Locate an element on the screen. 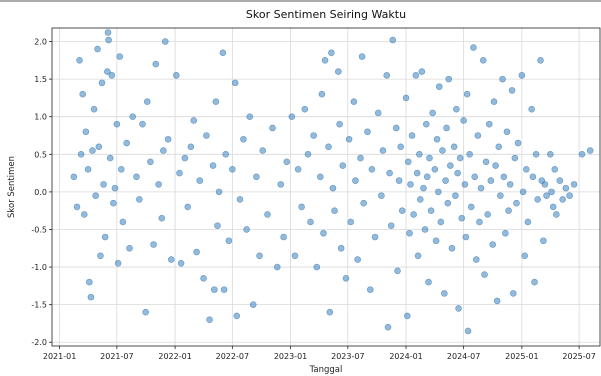 This screenshot has width=601, height=376. x-tick-label: 2021-07 is located at coordinates (116, 356).